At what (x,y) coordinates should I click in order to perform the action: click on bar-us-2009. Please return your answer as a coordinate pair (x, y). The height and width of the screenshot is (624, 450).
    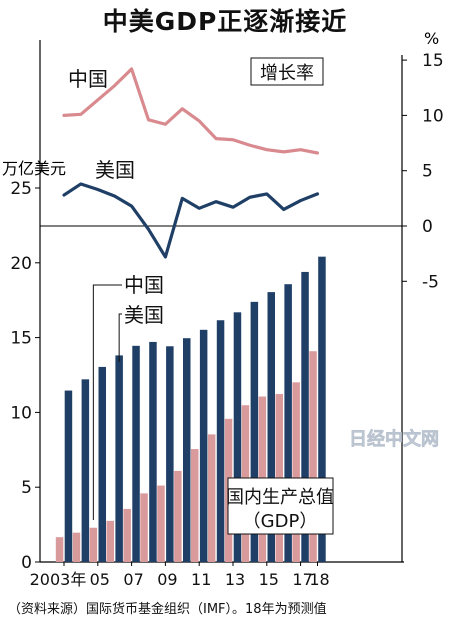
    Looking at the image, I should click on (170, 454).